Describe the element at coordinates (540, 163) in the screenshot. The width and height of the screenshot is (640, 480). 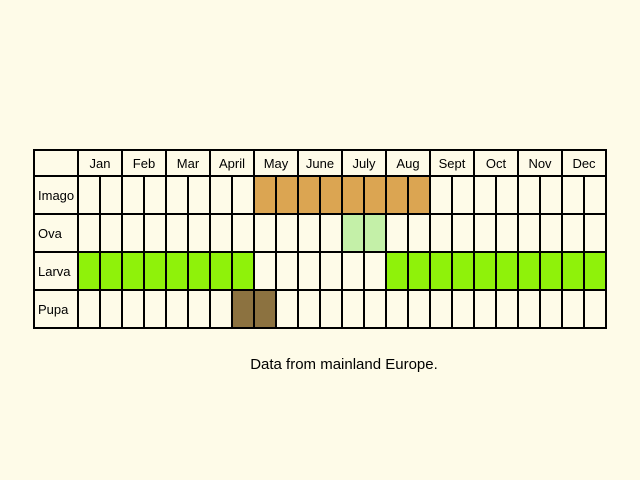
I see `month-label: Nov` at that location.